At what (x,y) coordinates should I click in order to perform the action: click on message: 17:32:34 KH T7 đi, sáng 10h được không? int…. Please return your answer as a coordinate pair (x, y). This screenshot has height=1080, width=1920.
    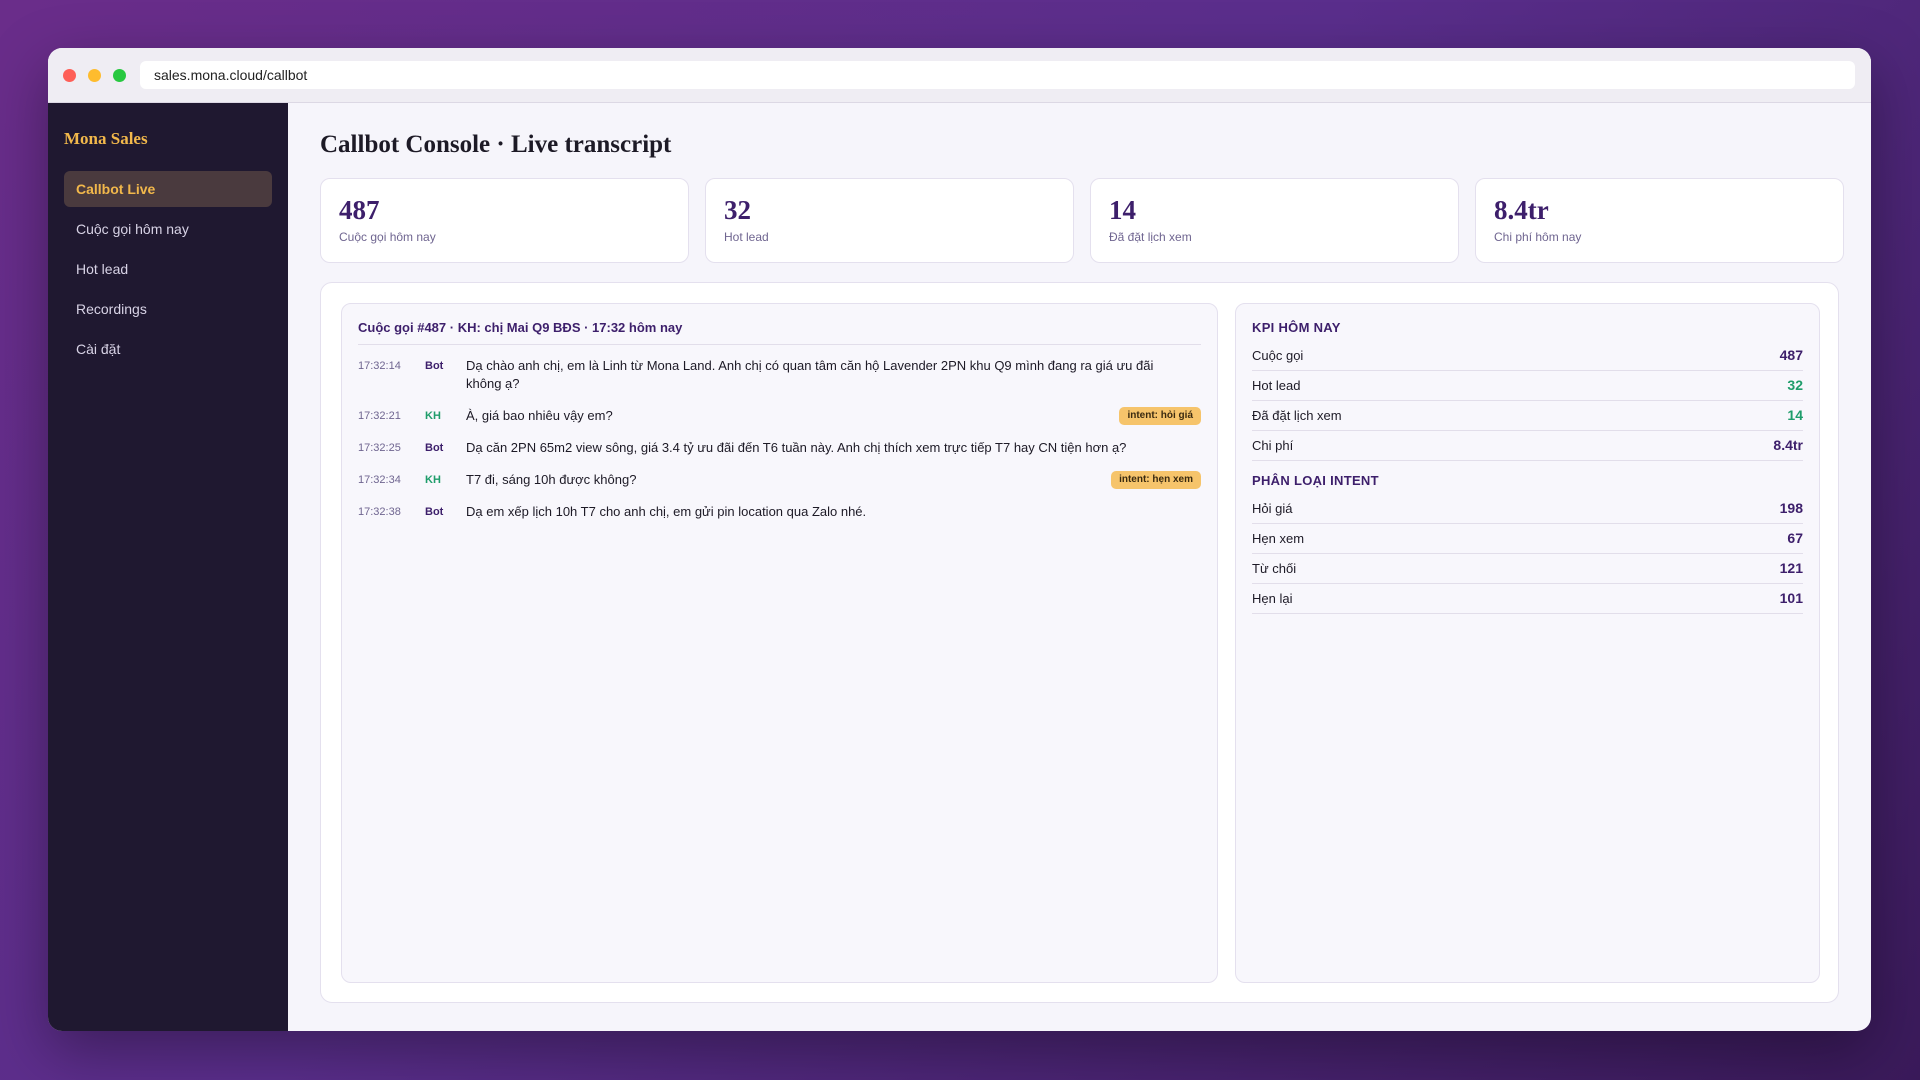
    Looking at the image, I should click on (779, 480).